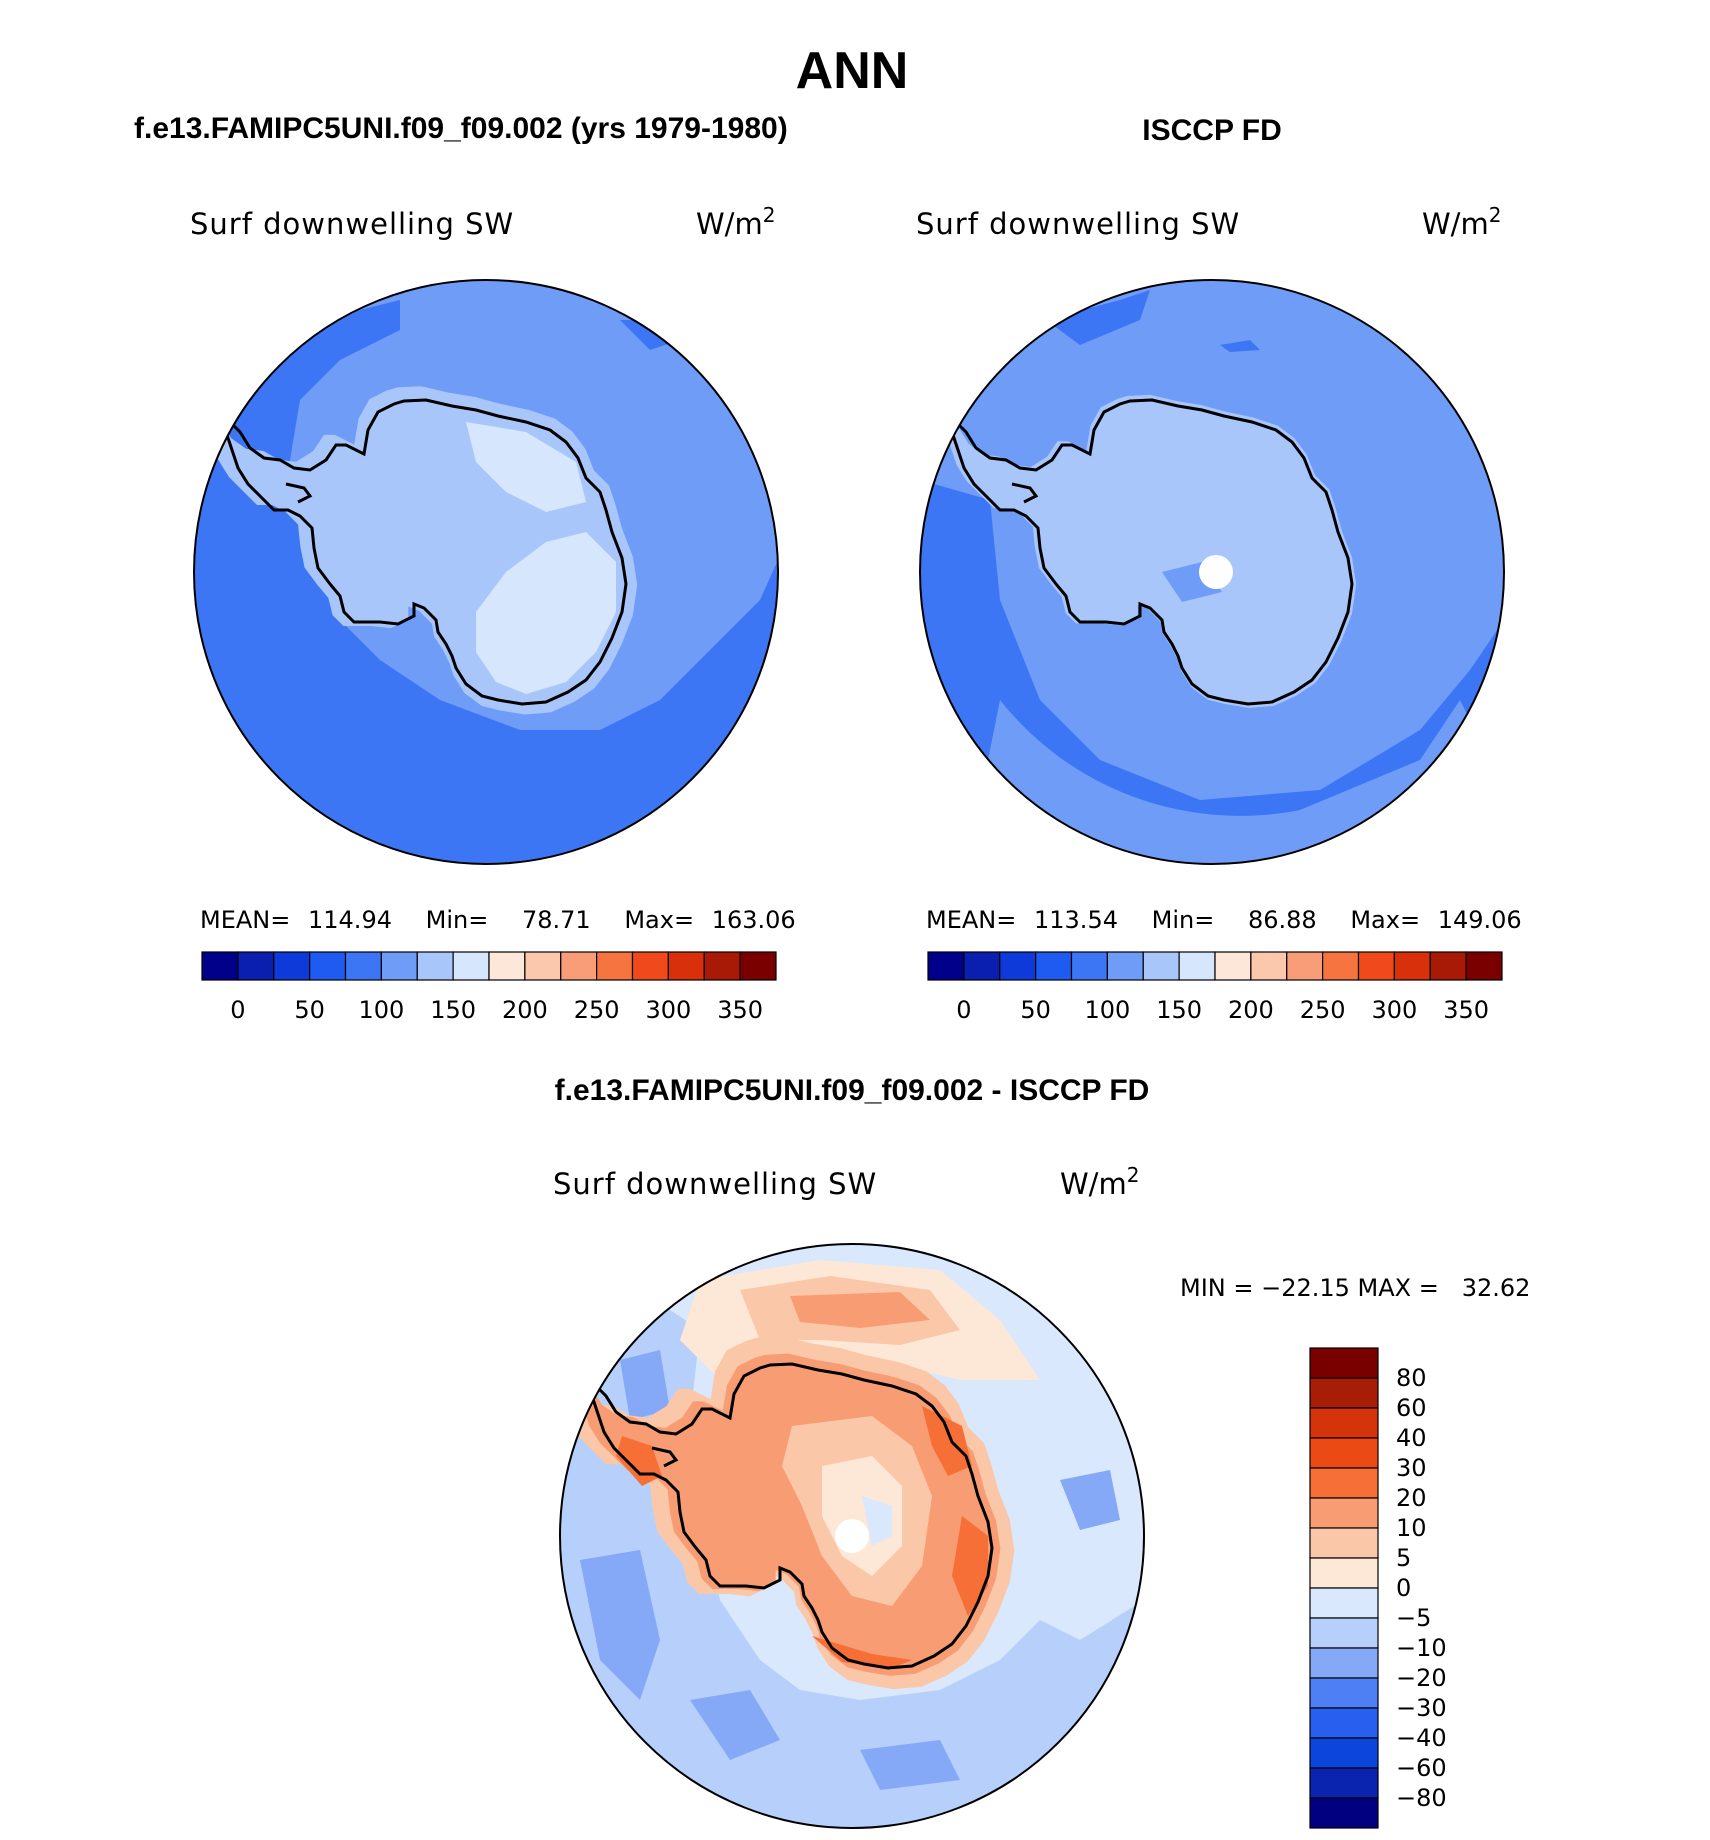 This screenshot has height=1840, width=1710. What do you see at coordinates (1421, 1738) in the screenshot?
I see `diff-colorbar-tick-label: −40` at bounding box center [1421, 1738].